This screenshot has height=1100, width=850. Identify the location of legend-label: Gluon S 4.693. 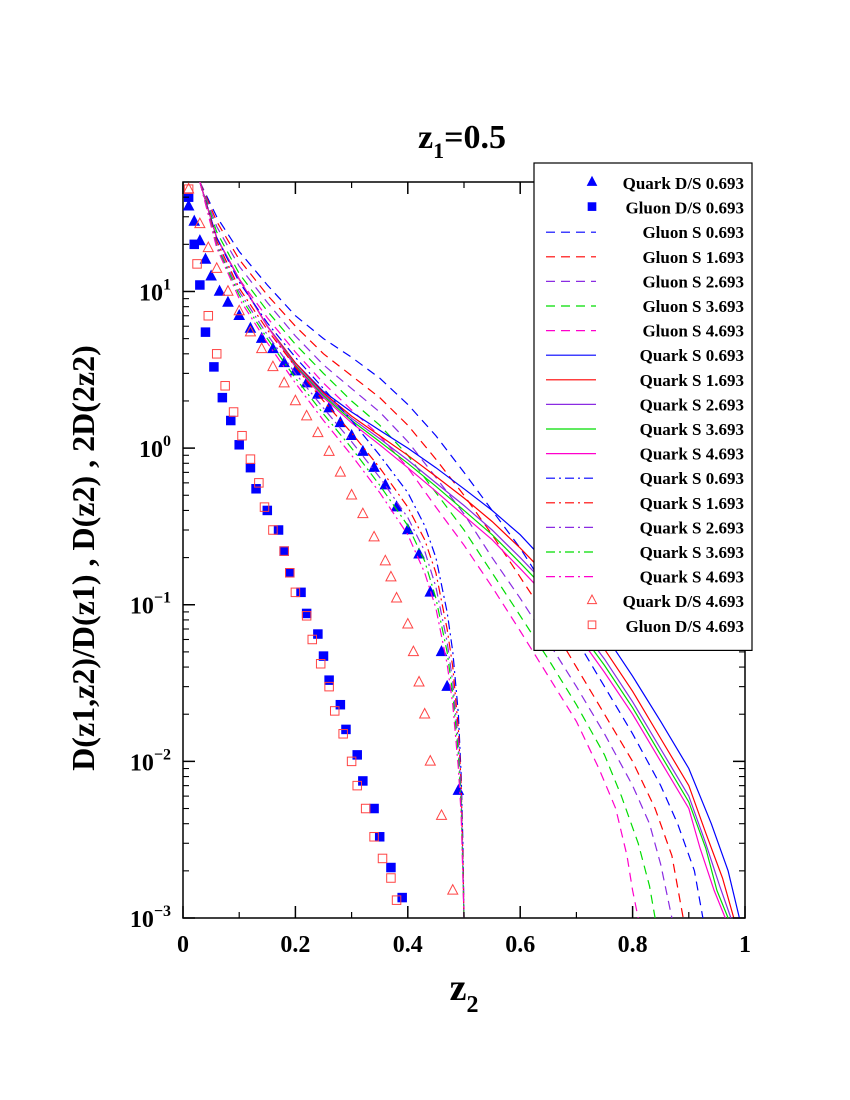
(693, 331).